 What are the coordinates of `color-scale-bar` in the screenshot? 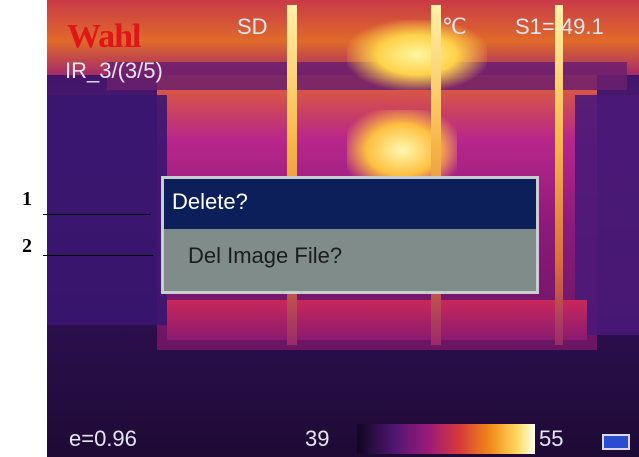 It's located at (446, 439).